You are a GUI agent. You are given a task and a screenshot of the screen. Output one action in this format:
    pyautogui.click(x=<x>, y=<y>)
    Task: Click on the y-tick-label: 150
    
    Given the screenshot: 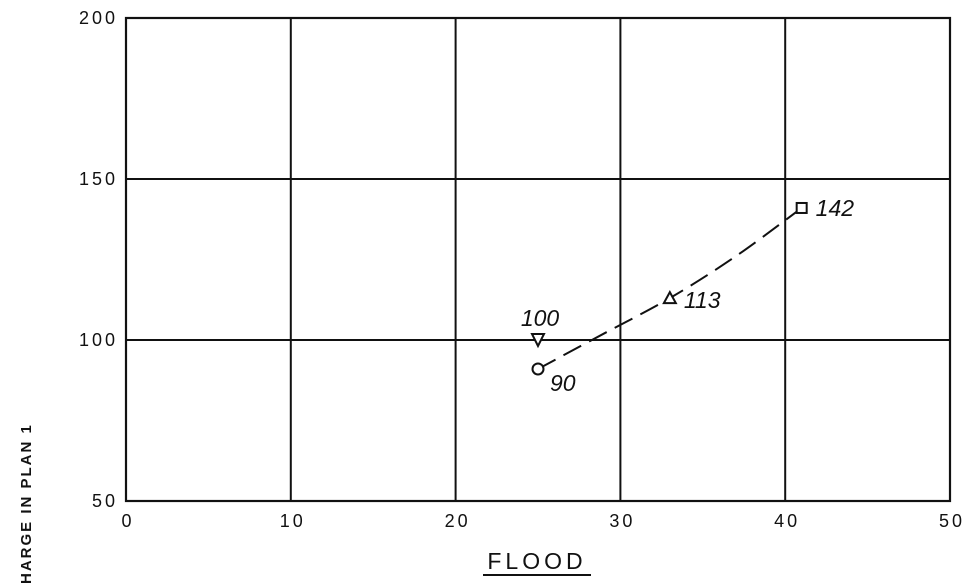 What is the action you would take?
    pyautogui.click(x=98, y=179)
    